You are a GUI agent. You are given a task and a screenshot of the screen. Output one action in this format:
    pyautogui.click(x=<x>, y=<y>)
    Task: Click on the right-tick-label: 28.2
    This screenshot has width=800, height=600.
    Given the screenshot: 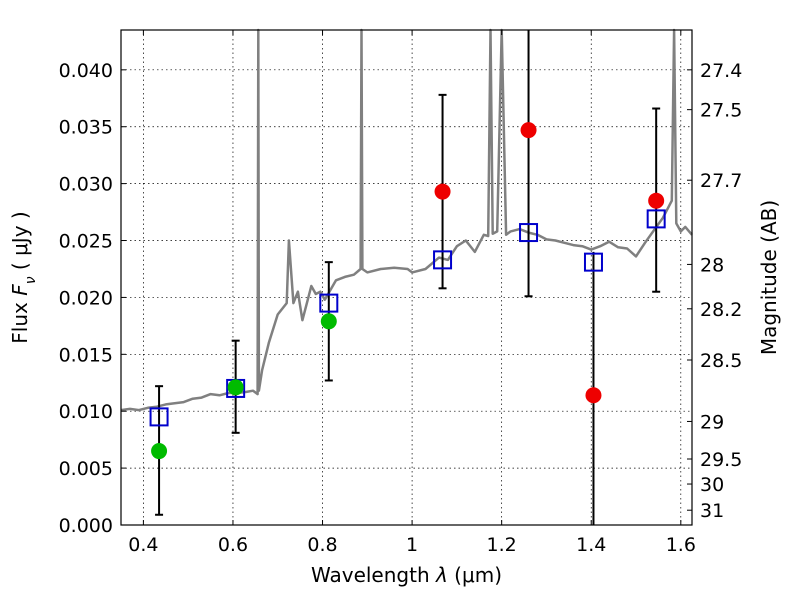 What is the action you would take?
    pyautogui.click(x=721, y=310)
    